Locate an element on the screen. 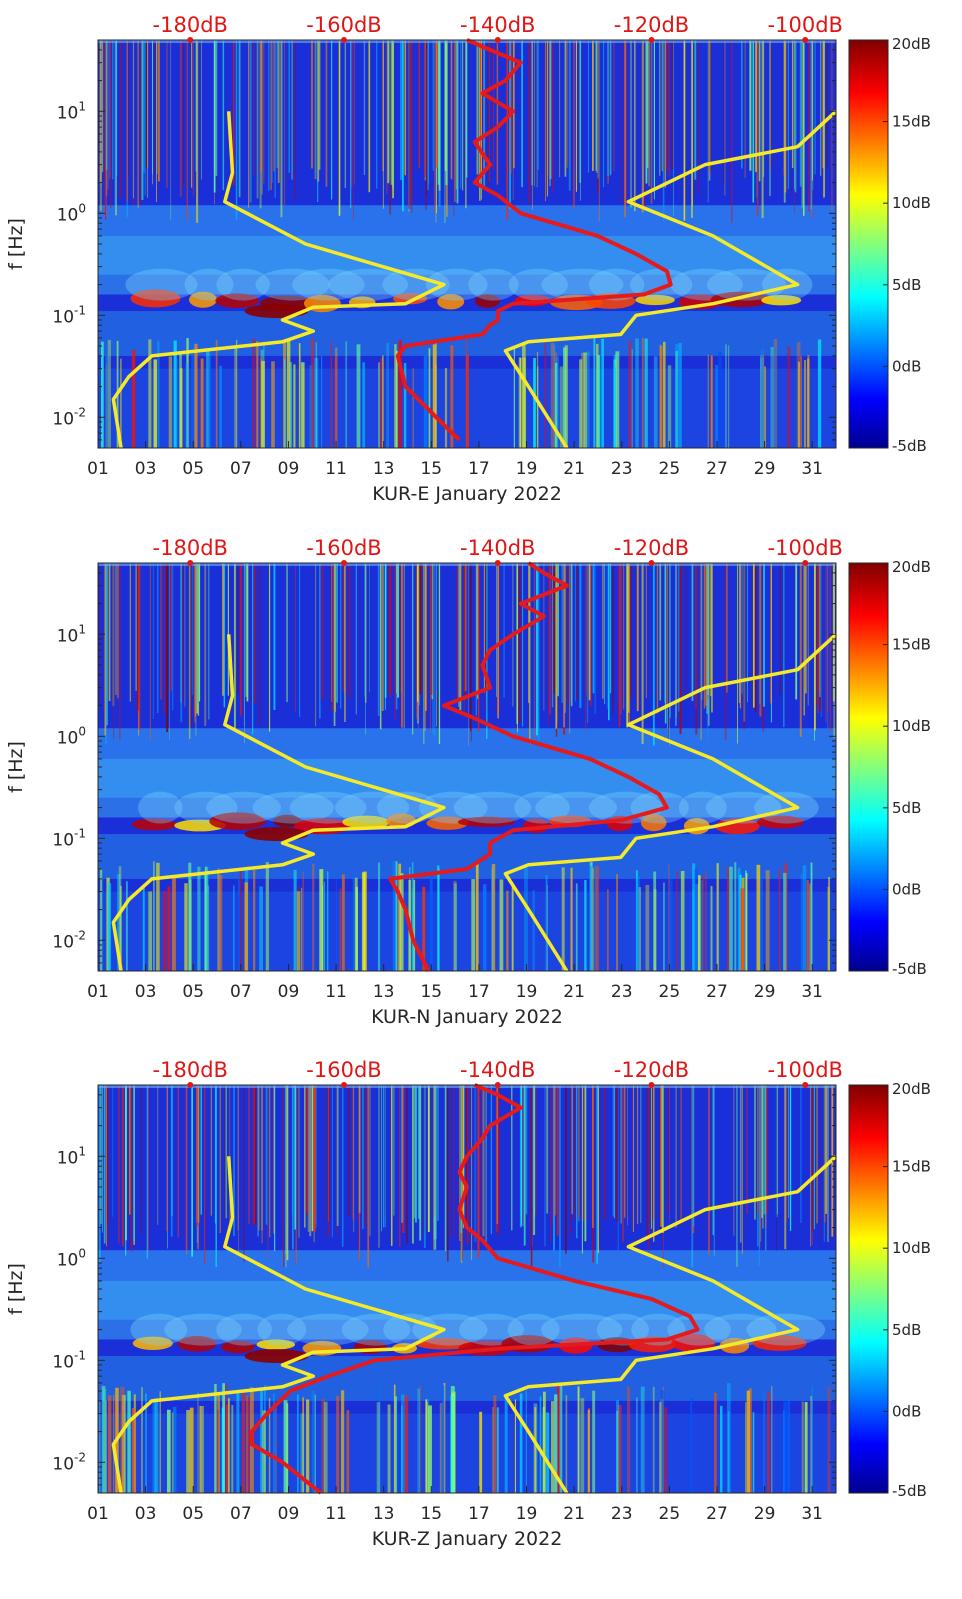 Image resolution: width=962 pixels, height=1599 pixels. x-tick-label: 11 is located at coordinates (336, 1514).